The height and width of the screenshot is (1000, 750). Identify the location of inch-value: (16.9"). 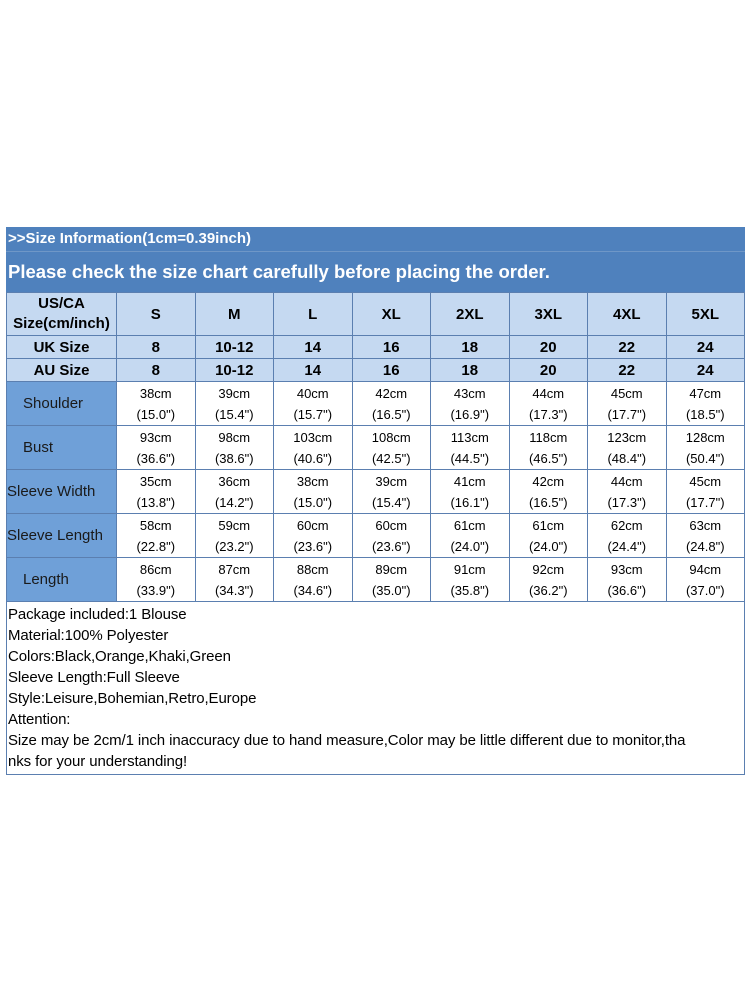
(470, 414).